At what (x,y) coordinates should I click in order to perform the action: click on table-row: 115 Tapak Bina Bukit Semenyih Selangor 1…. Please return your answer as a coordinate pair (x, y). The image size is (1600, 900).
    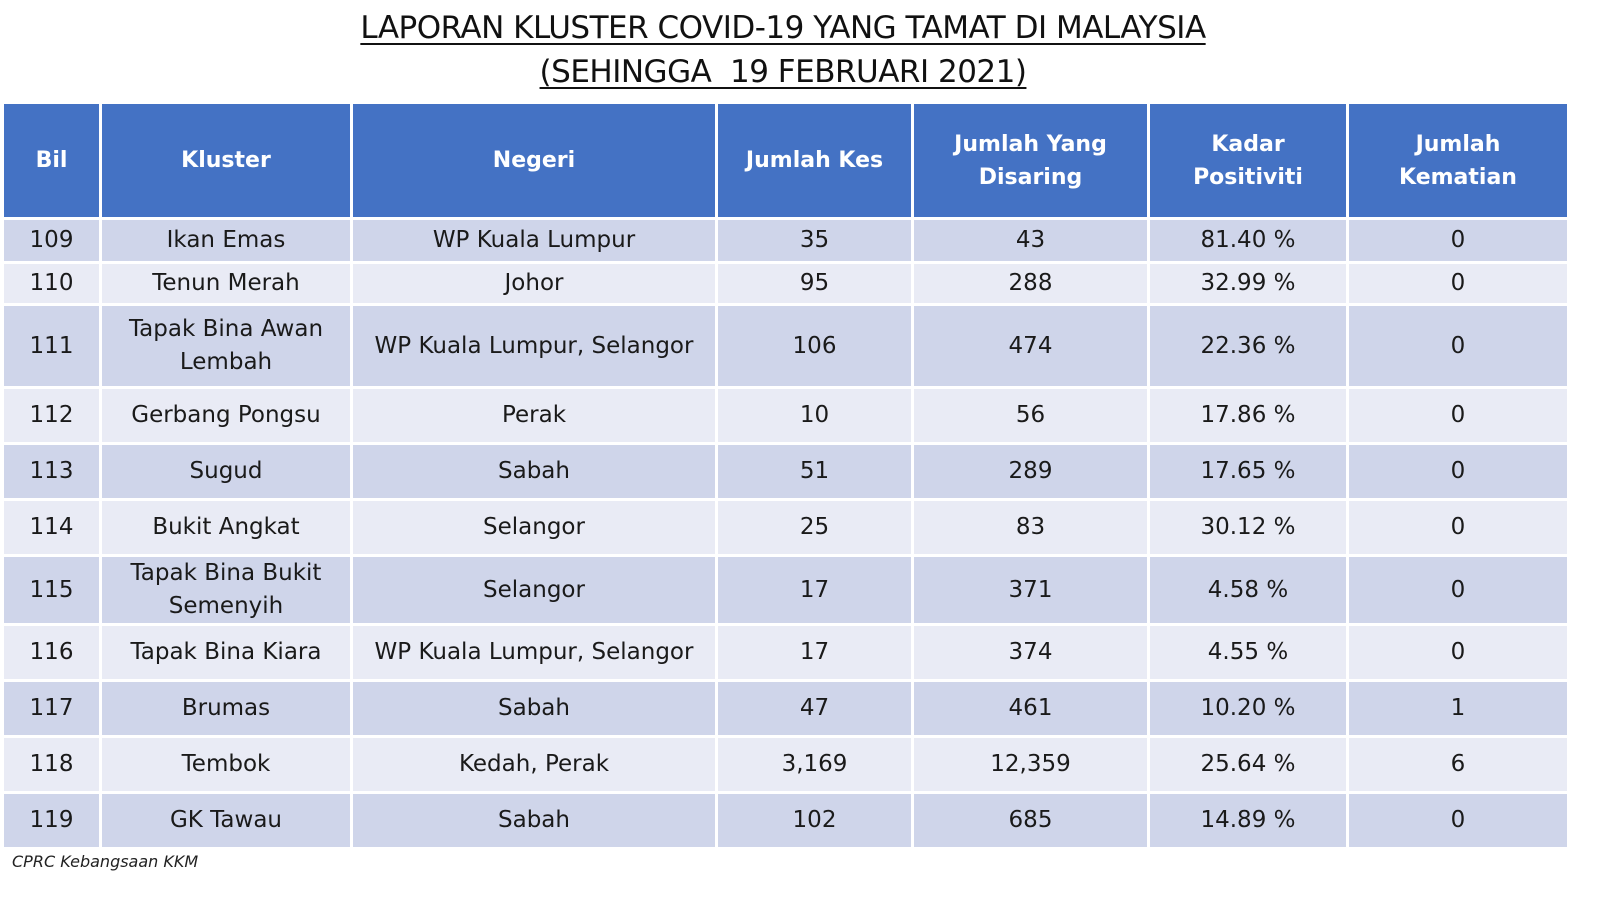
    Looking at the image, I should click on (785, 590).